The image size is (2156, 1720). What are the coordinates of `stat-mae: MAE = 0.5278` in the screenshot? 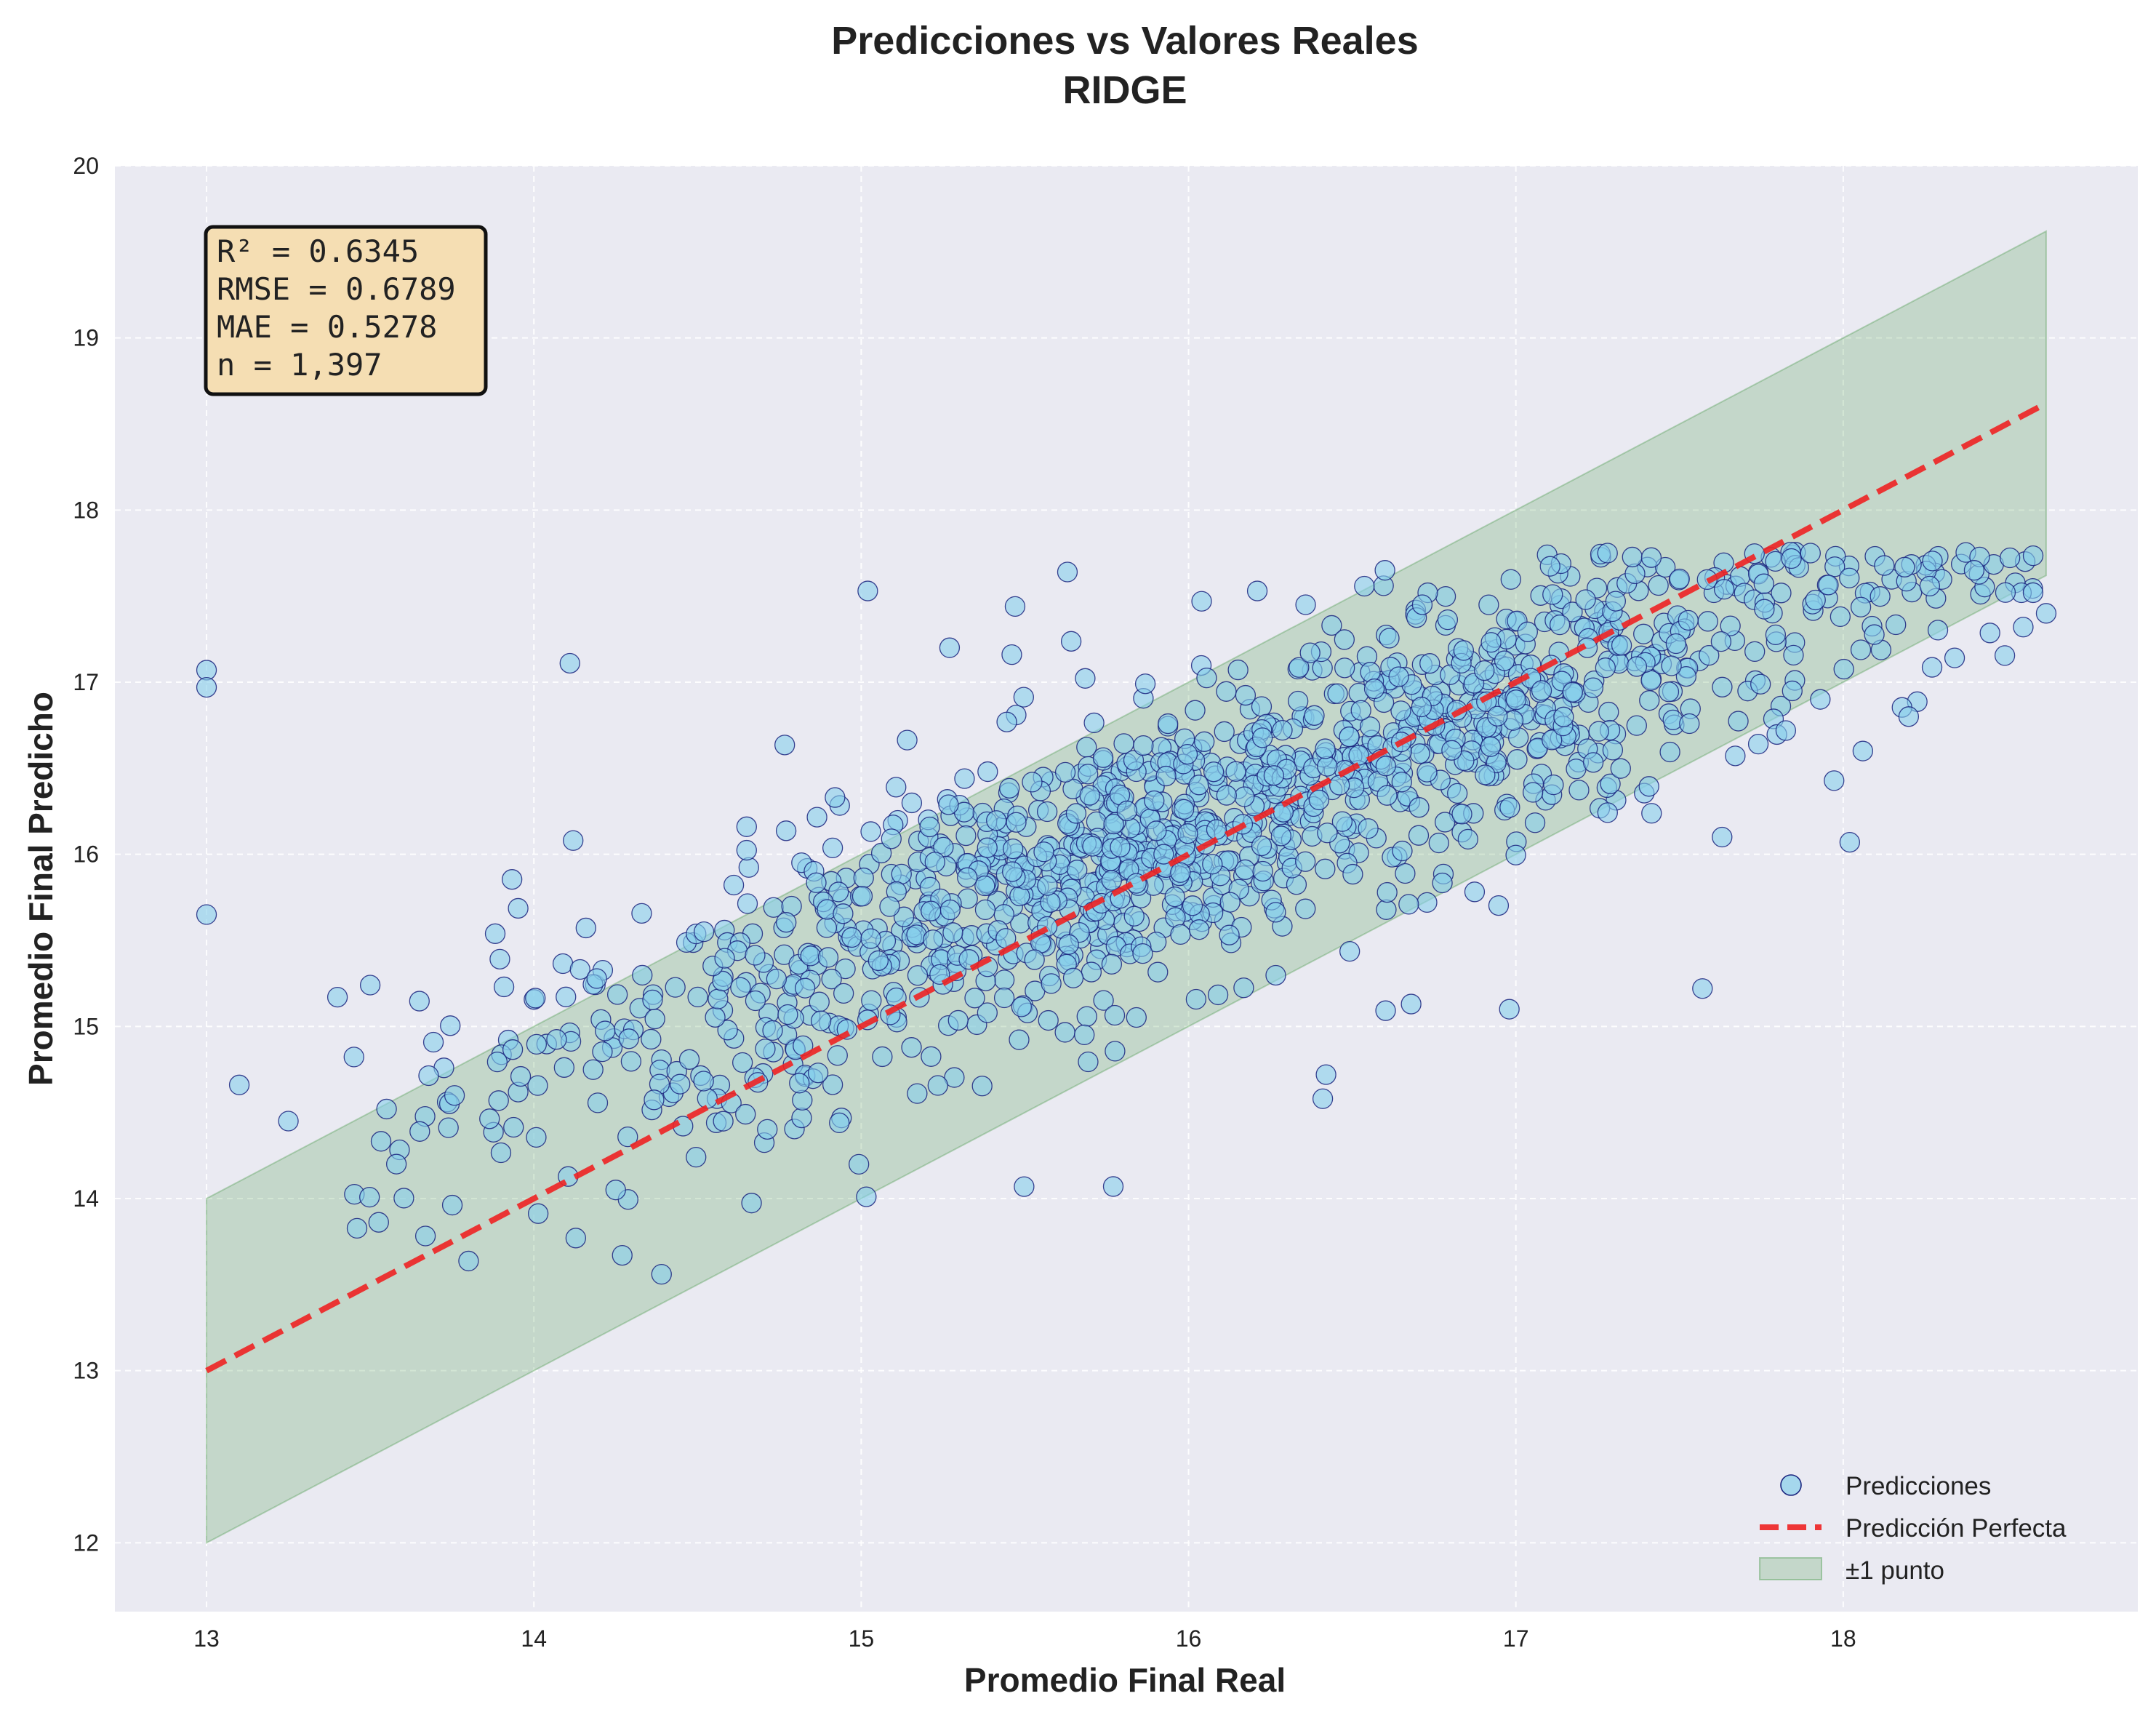 It's located at (327, 327).